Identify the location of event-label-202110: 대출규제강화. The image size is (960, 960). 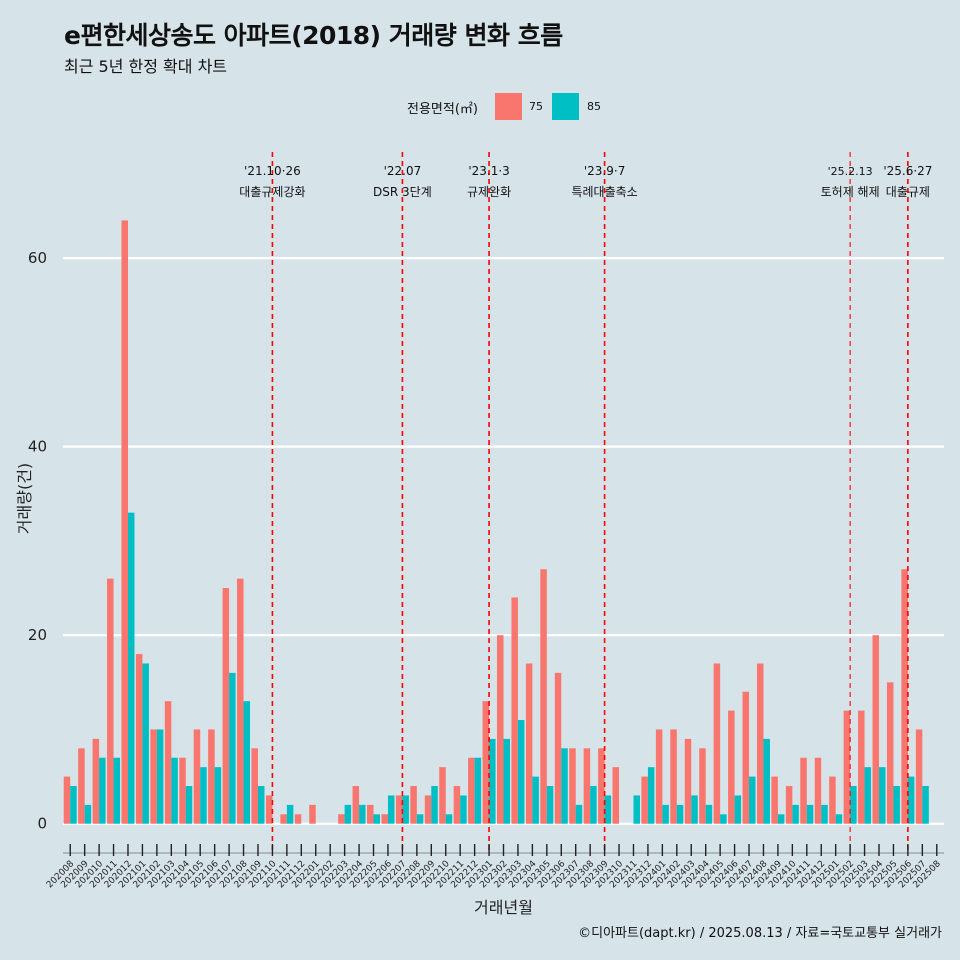
(272, 192).